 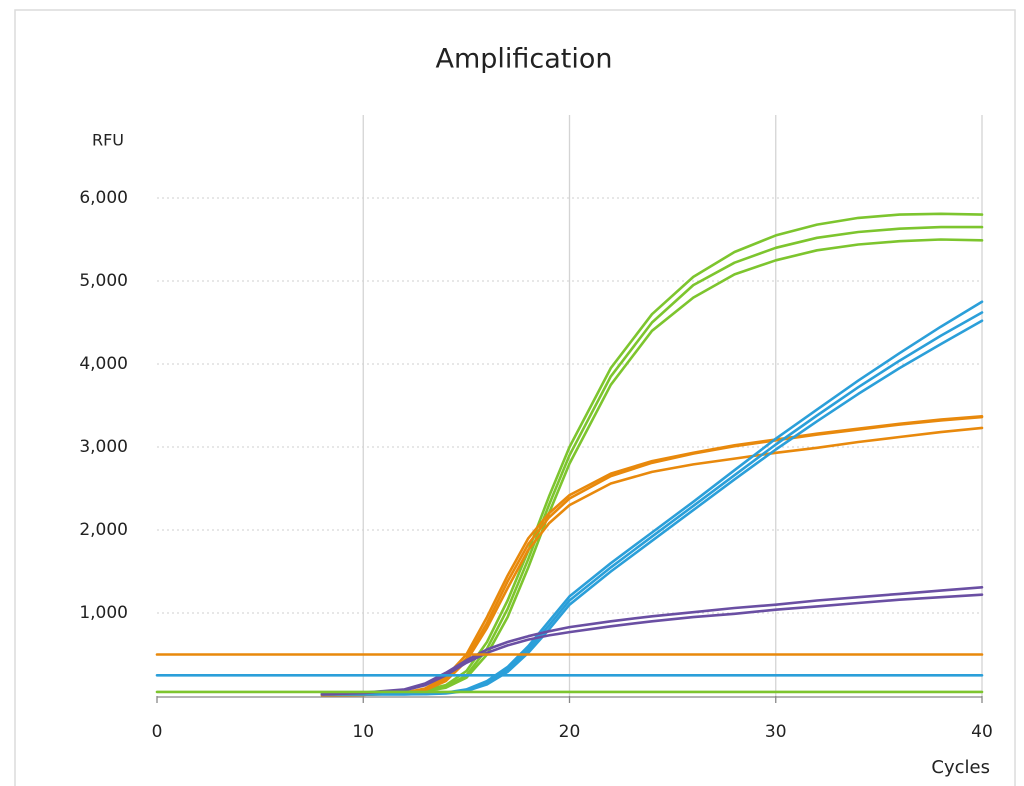 What do you see at coordinates (157, 732) in the screenshot?
I see `x-tick-label: 0` at bounding box center [157, 732].